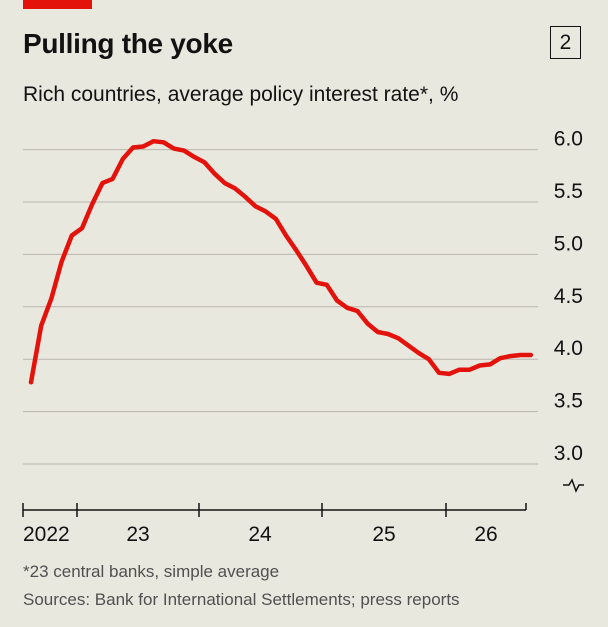 The image size is (608, 627). Describe the element at coordinates (565, 42) in the screenshot. I see `chart-number-badge: 2` at that location.